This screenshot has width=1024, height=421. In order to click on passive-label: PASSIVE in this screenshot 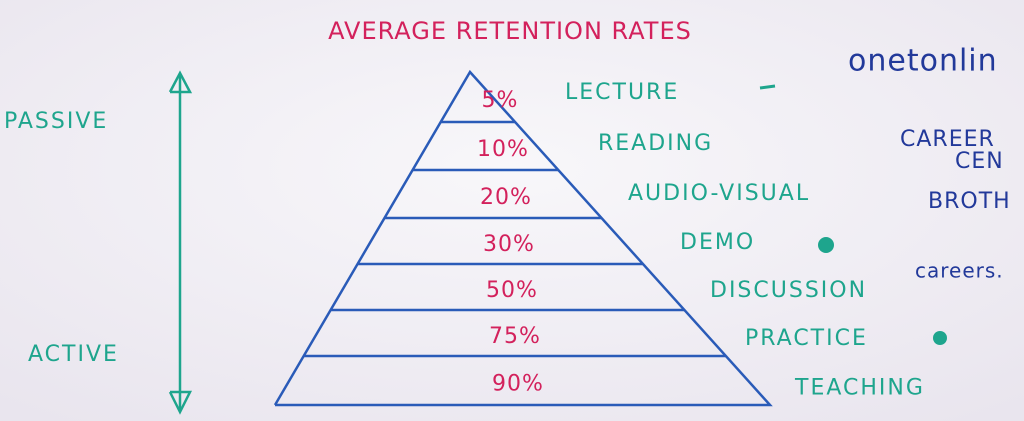, I will do `click(56, 121)`.